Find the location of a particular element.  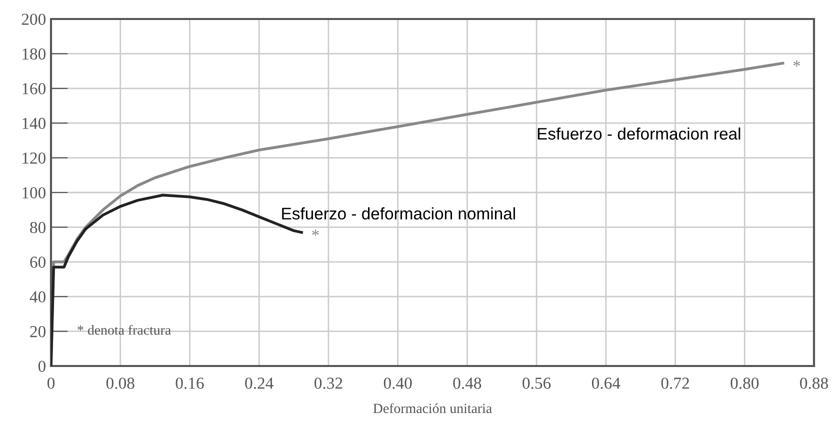

x-tick-label: 0.48 is located at coordinates (467, 383).